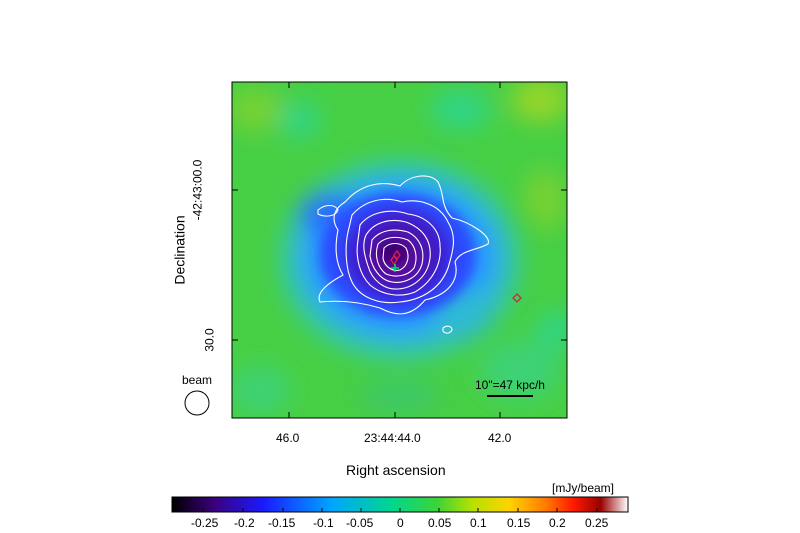 This screenshot has width=800, height=533. Describe the element at coordinates (440, 523) in the screenshot. I see `colorbar-tick-label-7: 0.05` at that location.